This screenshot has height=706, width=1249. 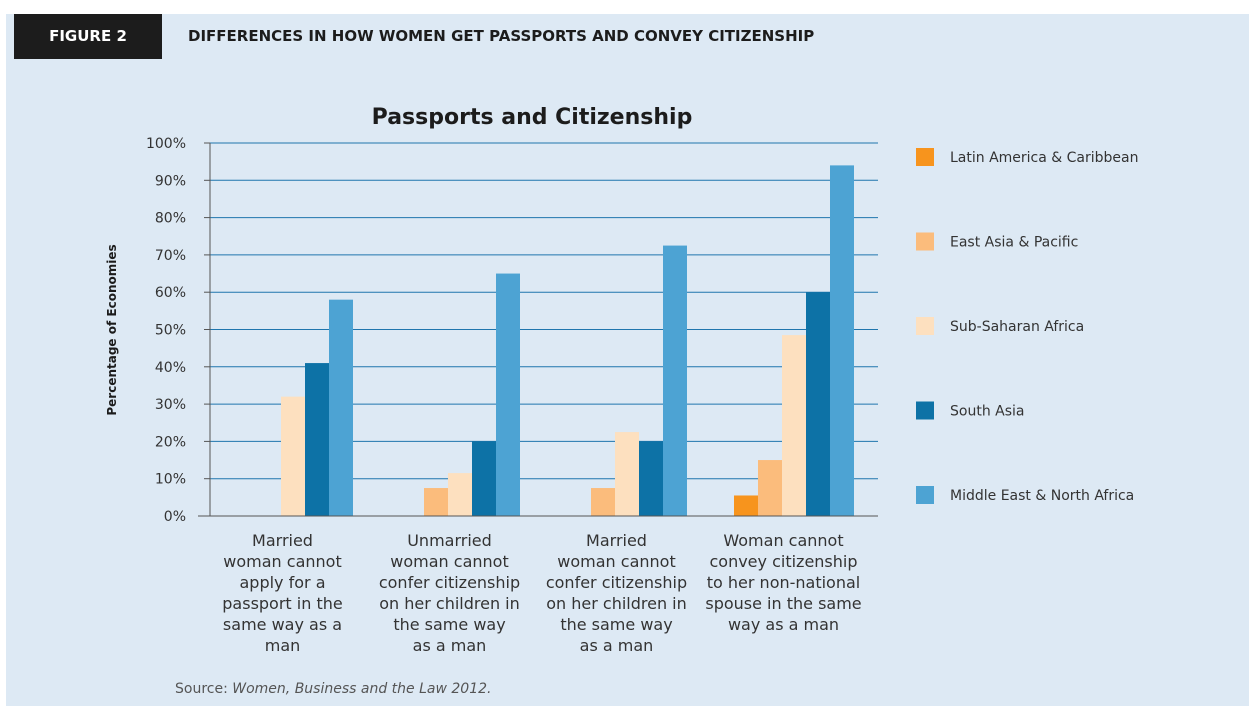 I want to click on y-axis-ticks: 0% 10% 20% 30% 40% 50% 60% 70% 80% 90% 100%, so click(x=178, y=330).